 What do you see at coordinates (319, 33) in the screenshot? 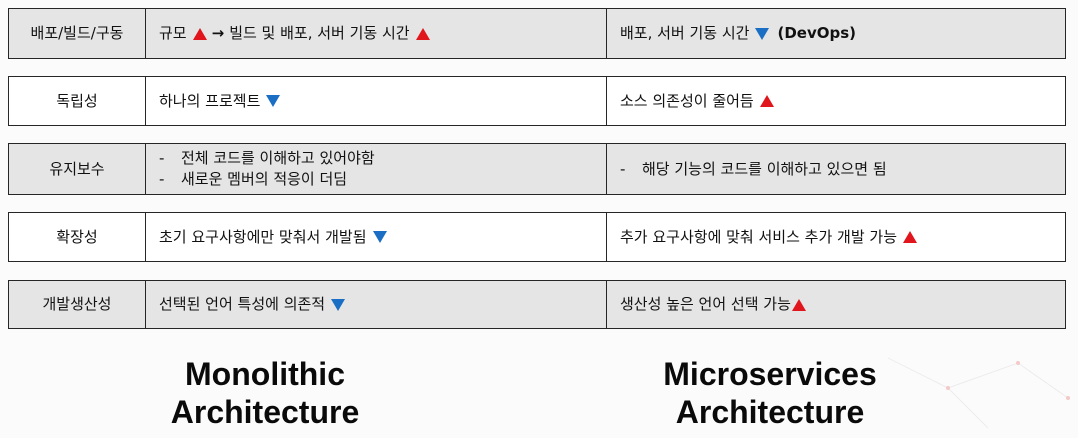
I see `monolithic-text-continued: 빌드 및 배포, 서버 기동 시간` at bounding box center [319, 33].